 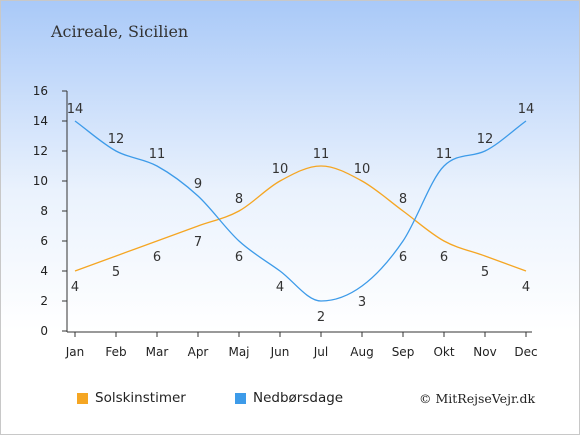 What do you see at coordinates (44, 271) in the screenshot?
I see `y-tick-label: 4` at bounding box center [44, 271].